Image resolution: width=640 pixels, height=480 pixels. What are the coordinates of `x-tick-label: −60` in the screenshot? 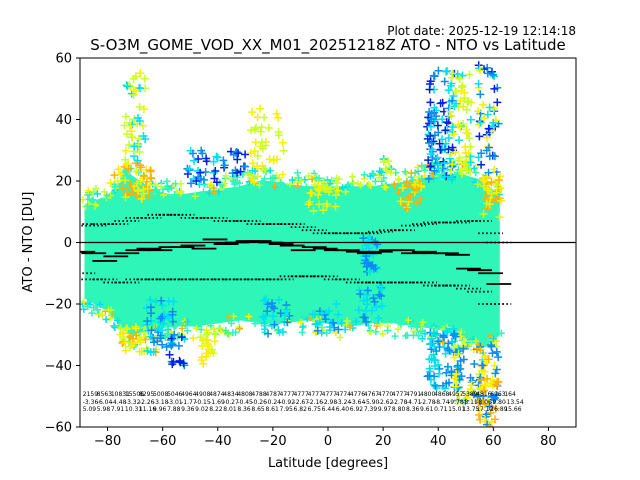 It's located at (162, 441).